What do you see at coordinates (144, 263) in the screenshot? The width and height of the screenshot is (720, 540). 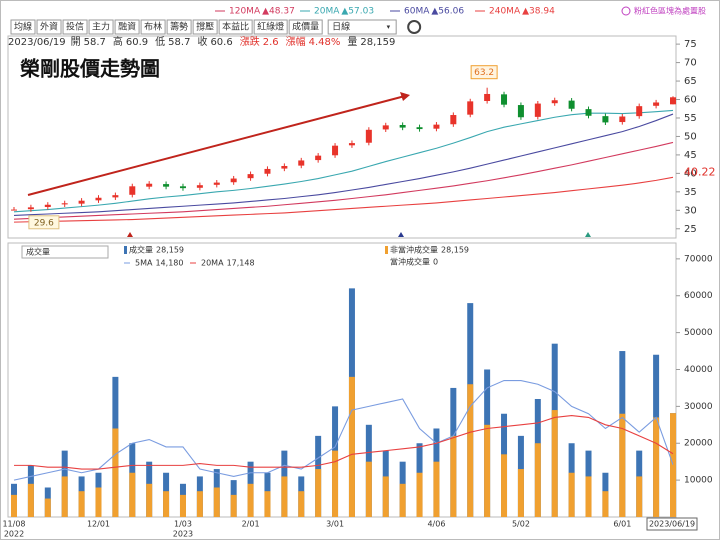 I see `legend-name: 5MA` at bounding box center [144, 263].